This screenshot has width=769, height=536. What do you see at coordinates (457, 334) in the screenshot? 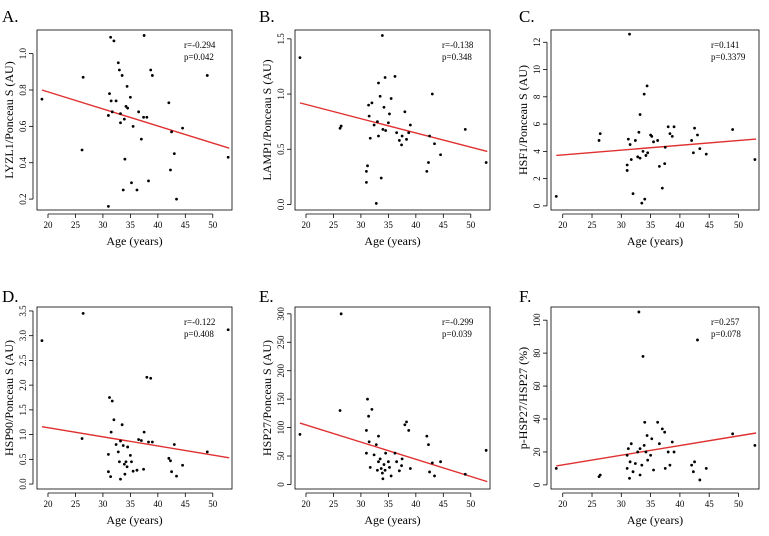
I see `stat-p: p=0.039` at bounding box center [457, 334].